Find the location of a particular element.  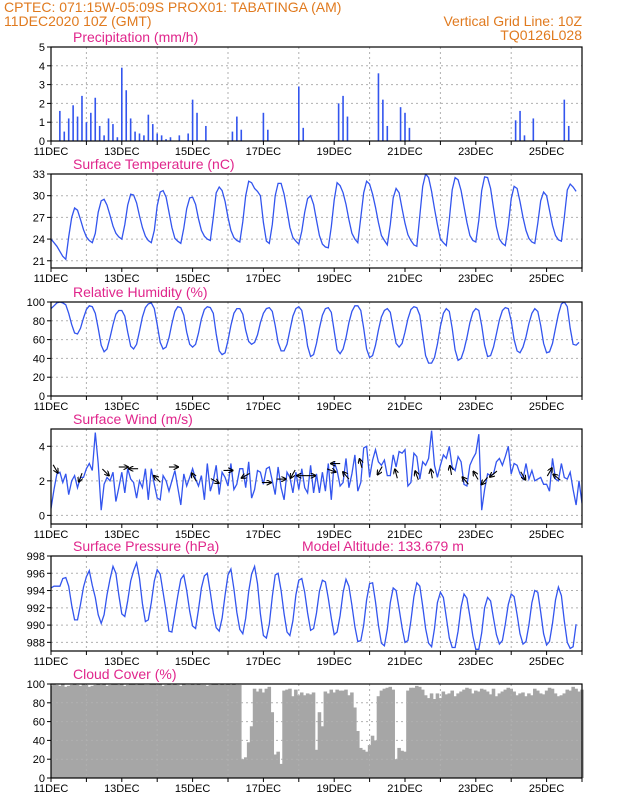

y-tick-label: 21 is located at coordinates (39, 262).